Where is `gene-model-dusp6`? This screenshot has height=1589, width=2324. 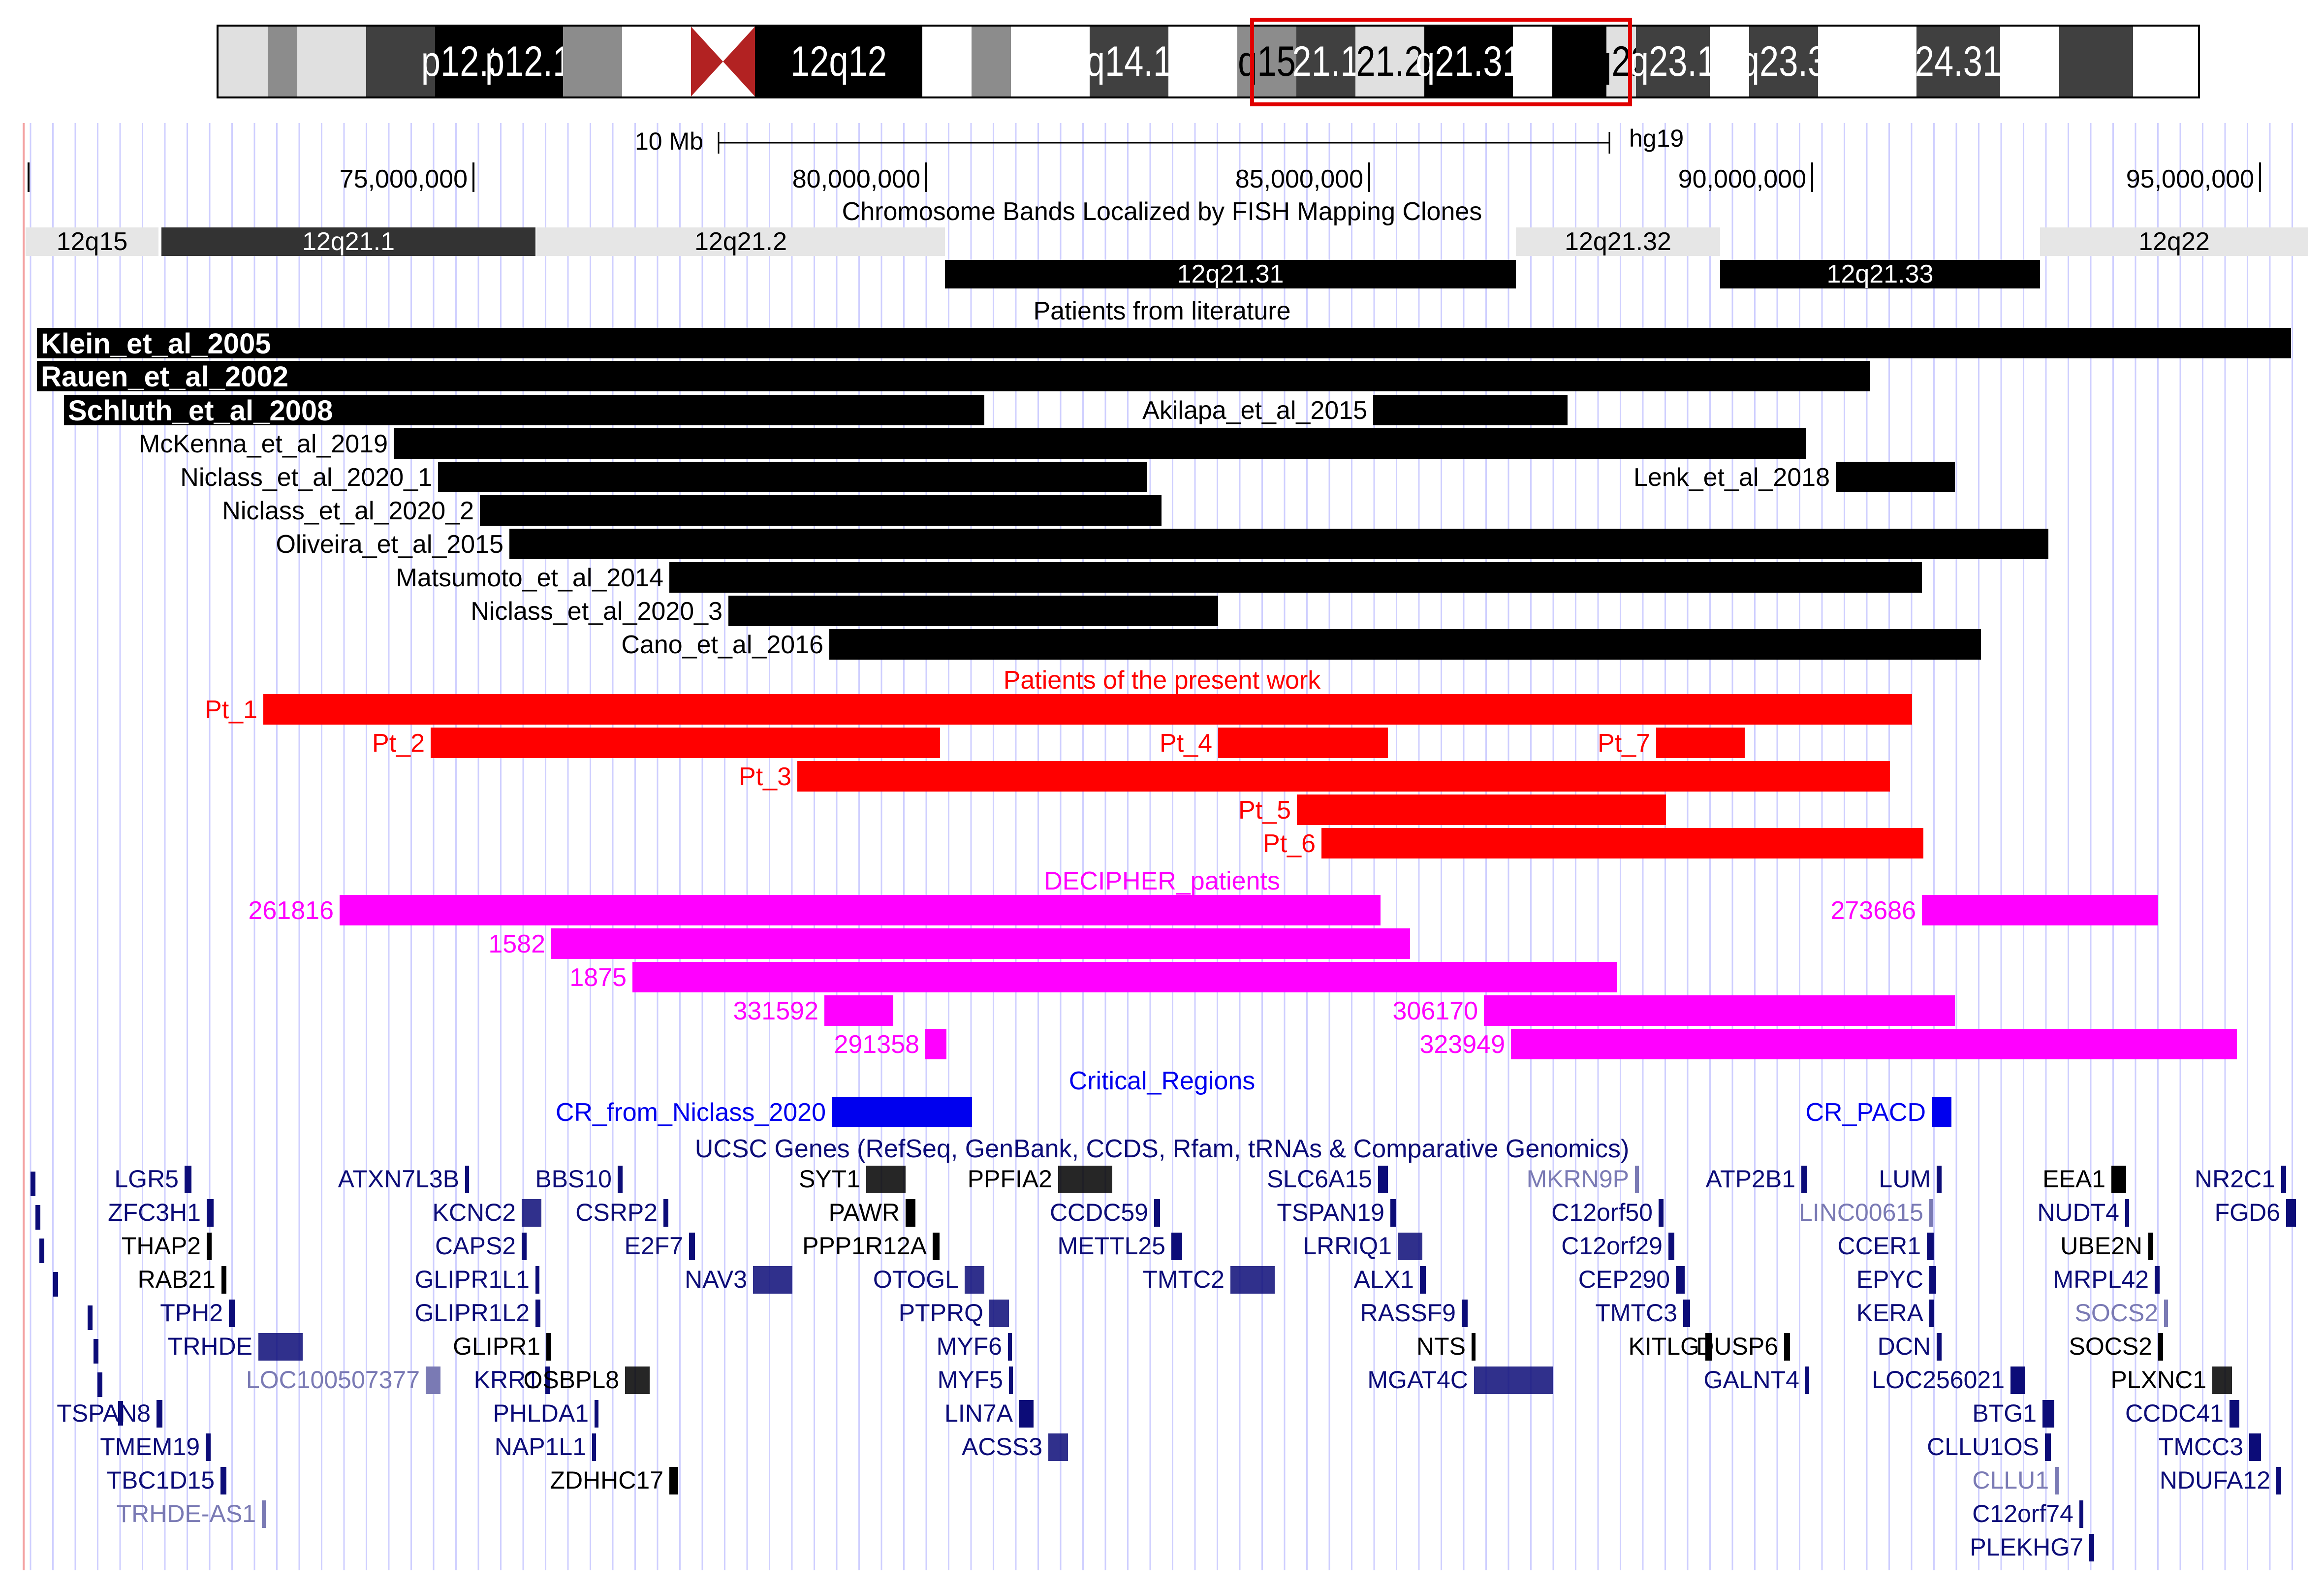
gene-model-dusp6 is located at coordinates (1787, 1347).